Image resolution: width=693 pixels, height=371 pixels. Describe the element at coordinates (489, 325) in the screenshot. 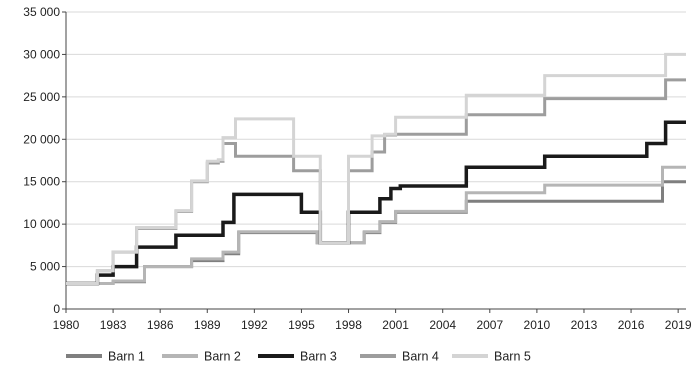

I see `x-tick-label: 2007` at that location.